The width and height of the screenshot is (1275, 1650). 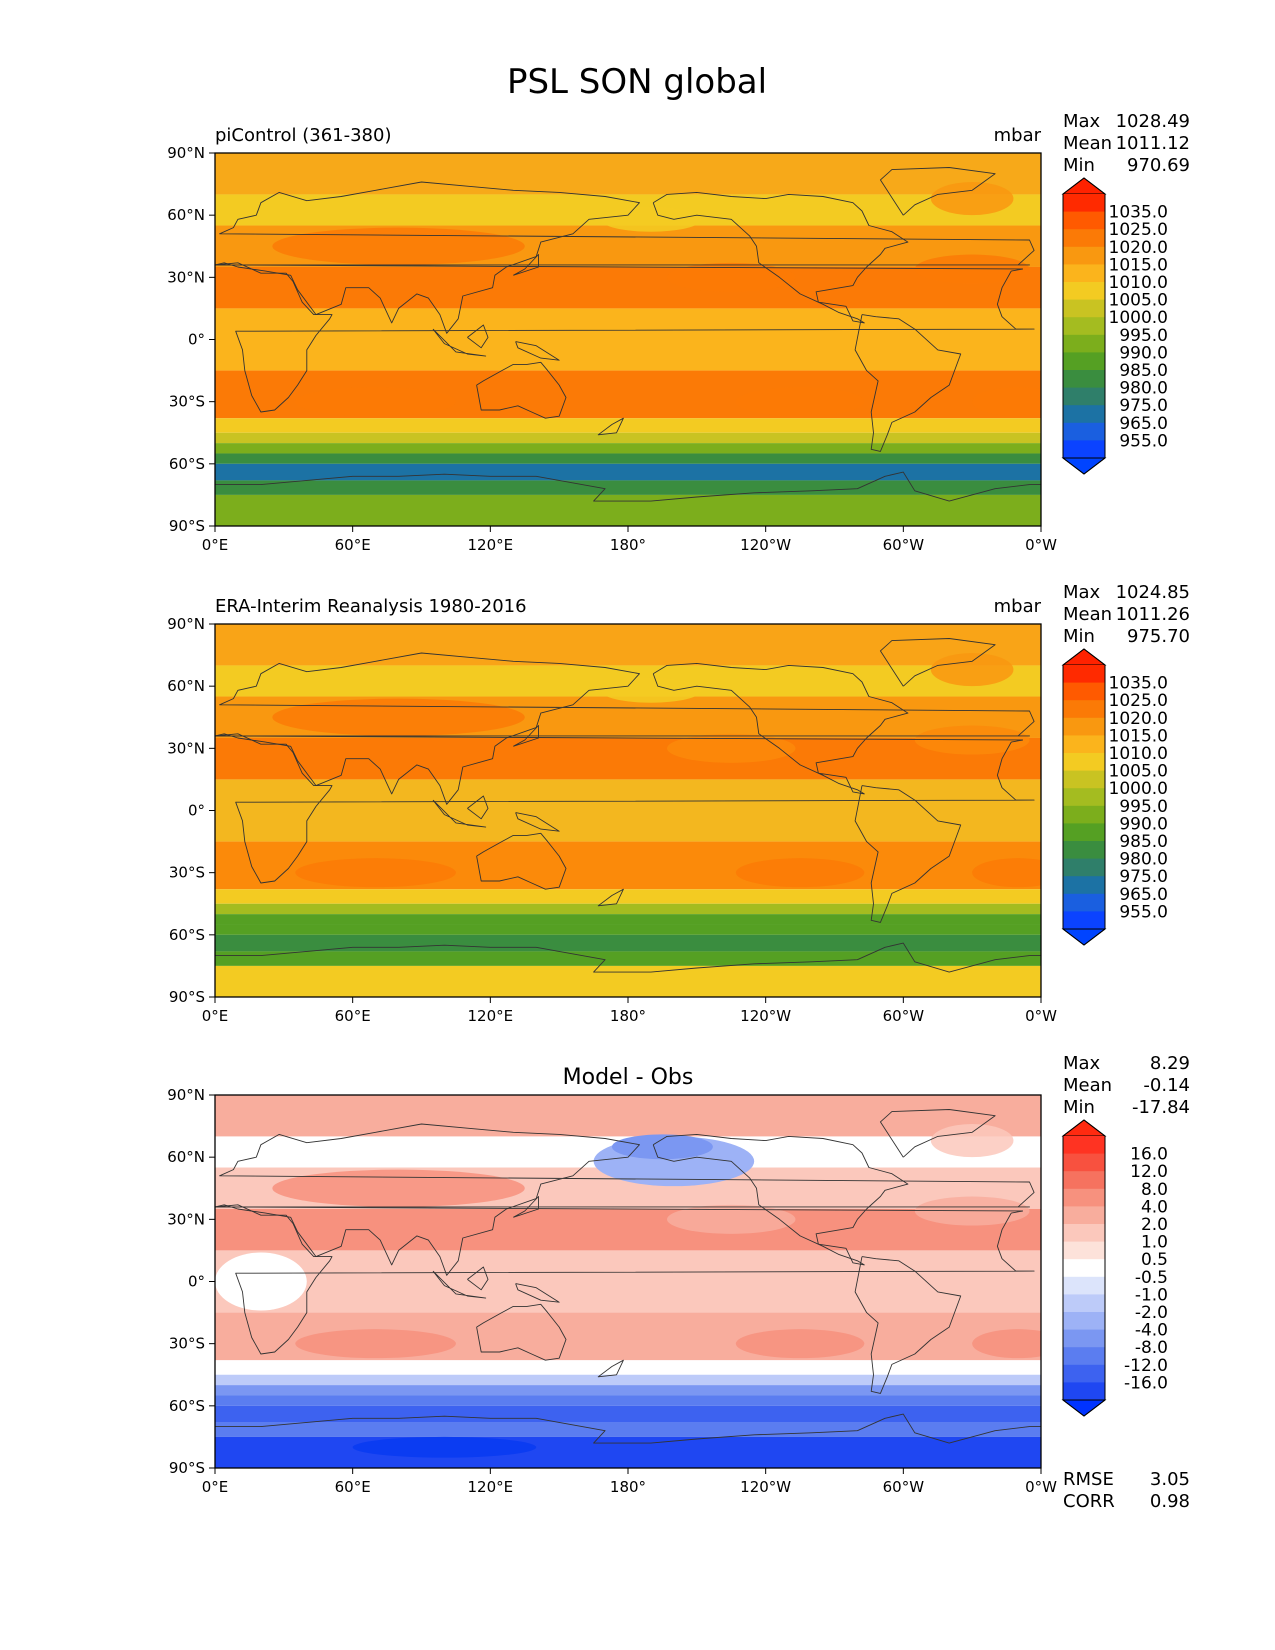 I want to click on stat-label: Max, so click(x=1082, y=592).